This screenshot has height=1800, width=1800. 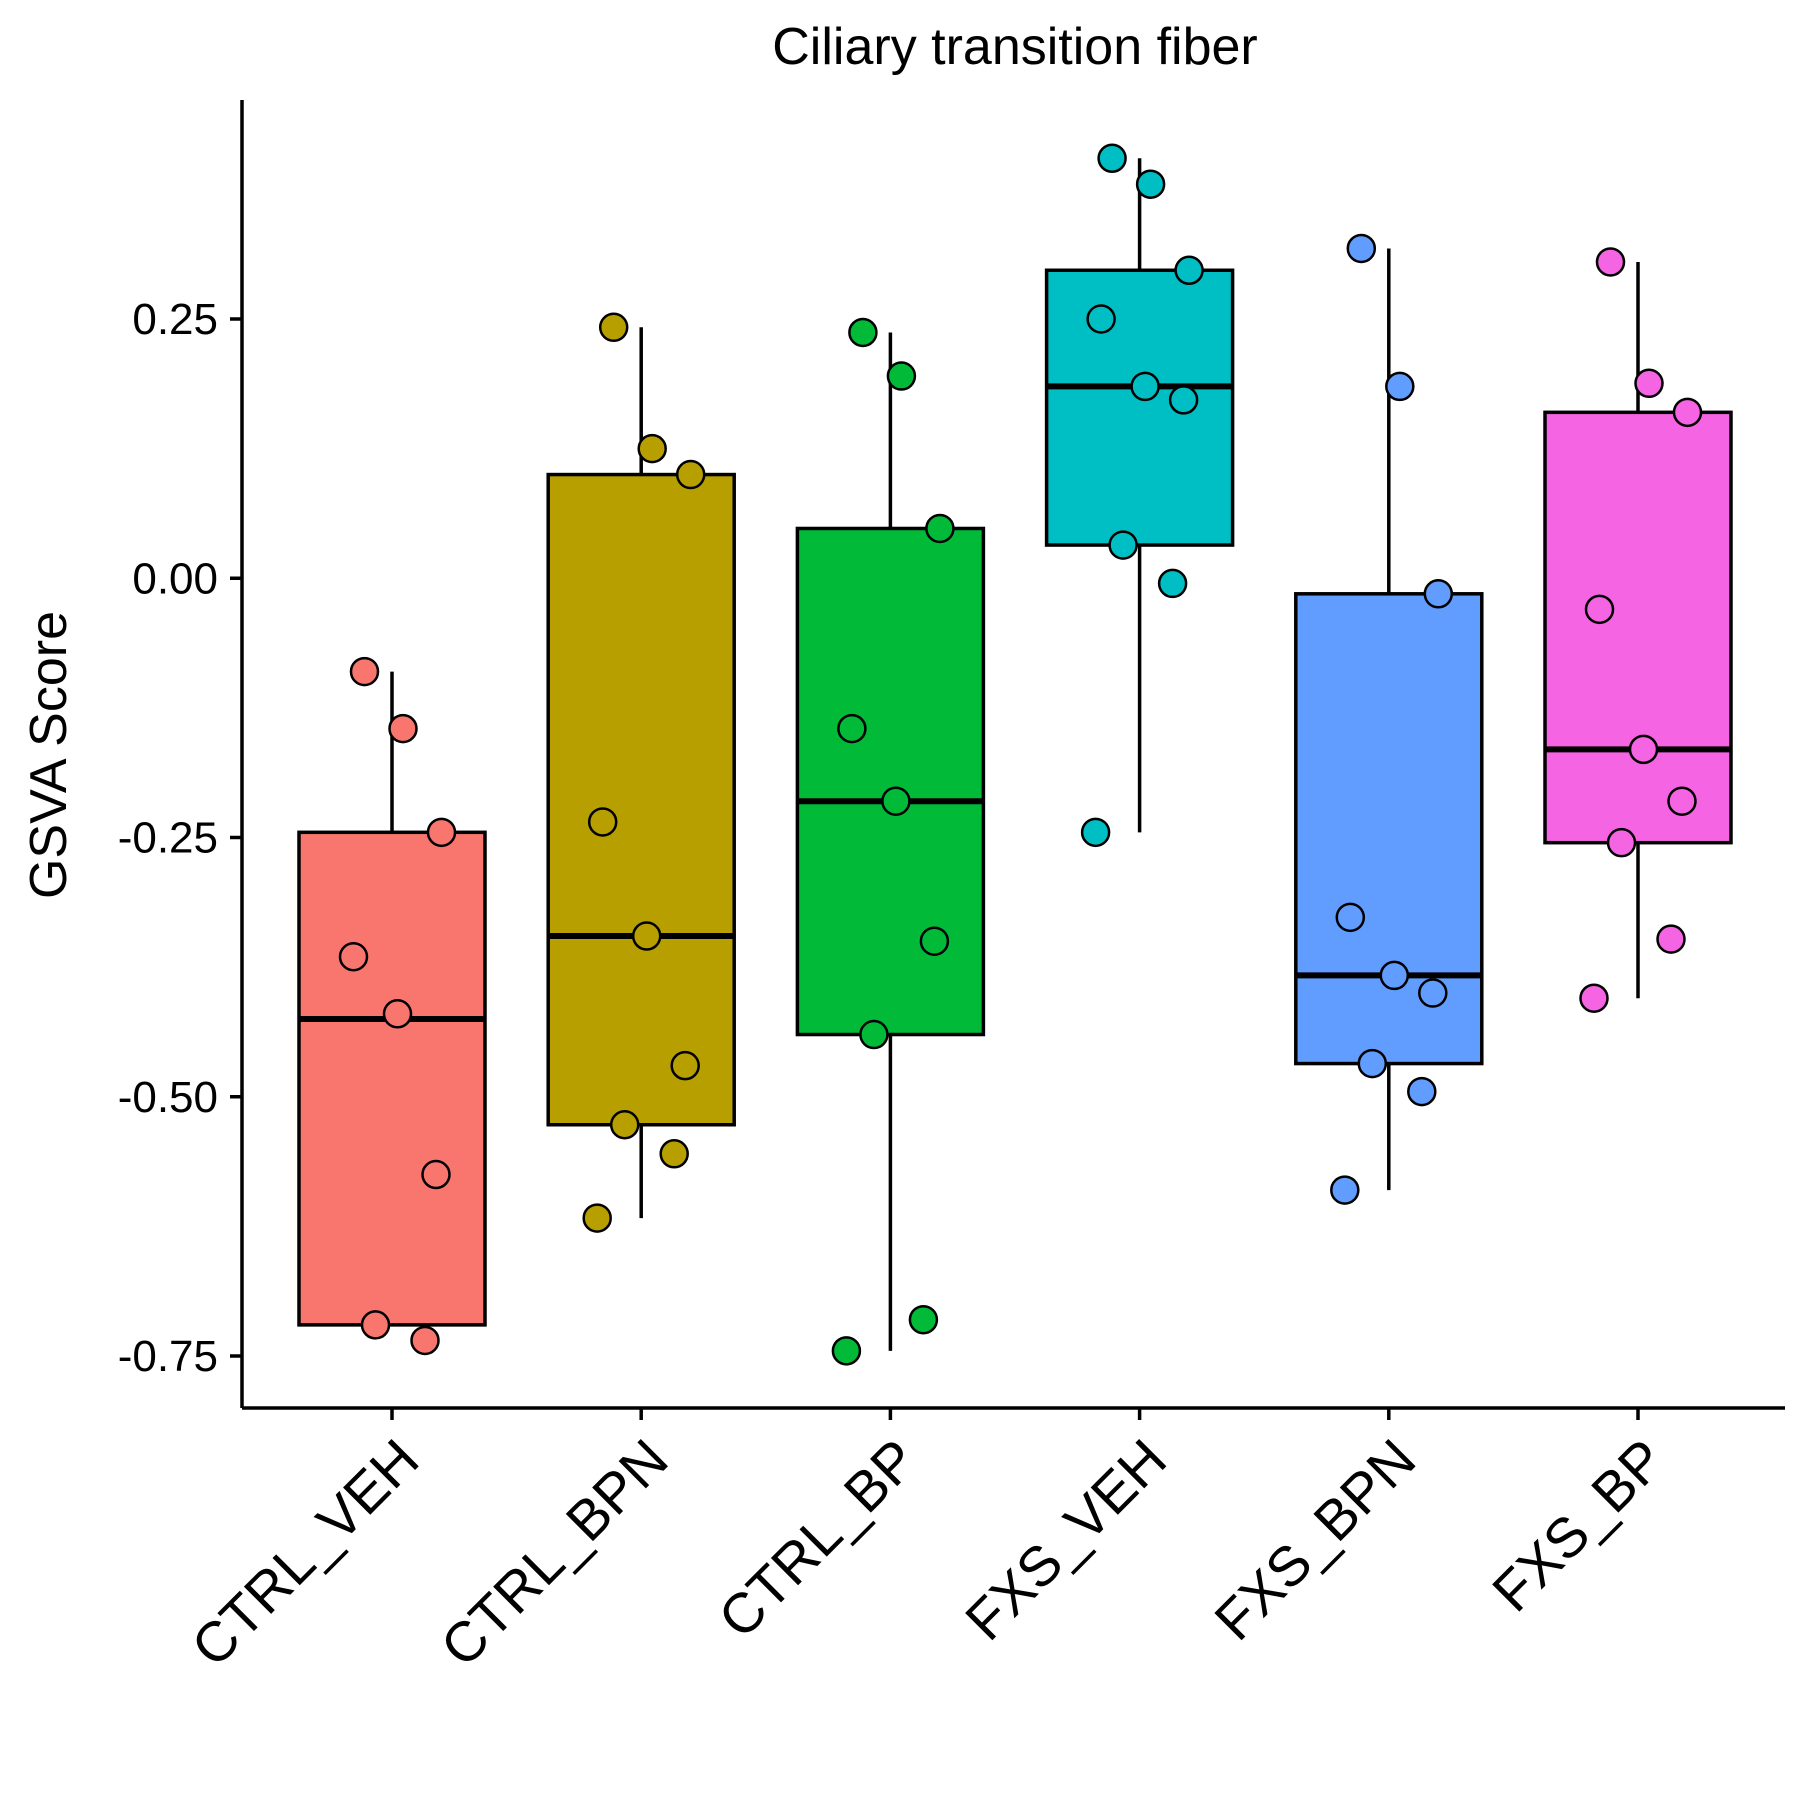 What do you see at coordinates (1314, 1539) in the screenshot?
I see `x-tick-label: FXS_BPN` at bounding box center [1314, 1539].